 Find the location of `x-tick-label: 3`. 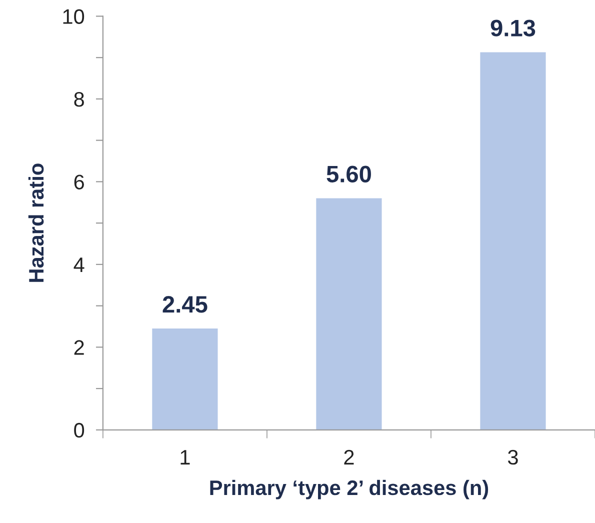

x-tick-label: 3 is located at coordinates (513, 457).